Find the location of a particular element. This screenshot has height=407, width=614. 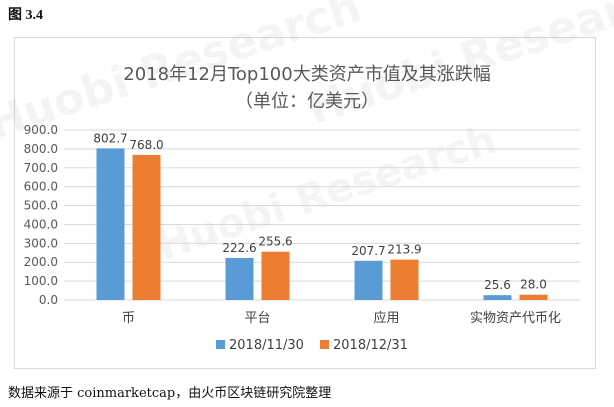

y-tick-label: 200.0 is located at coordinates (41, 262).